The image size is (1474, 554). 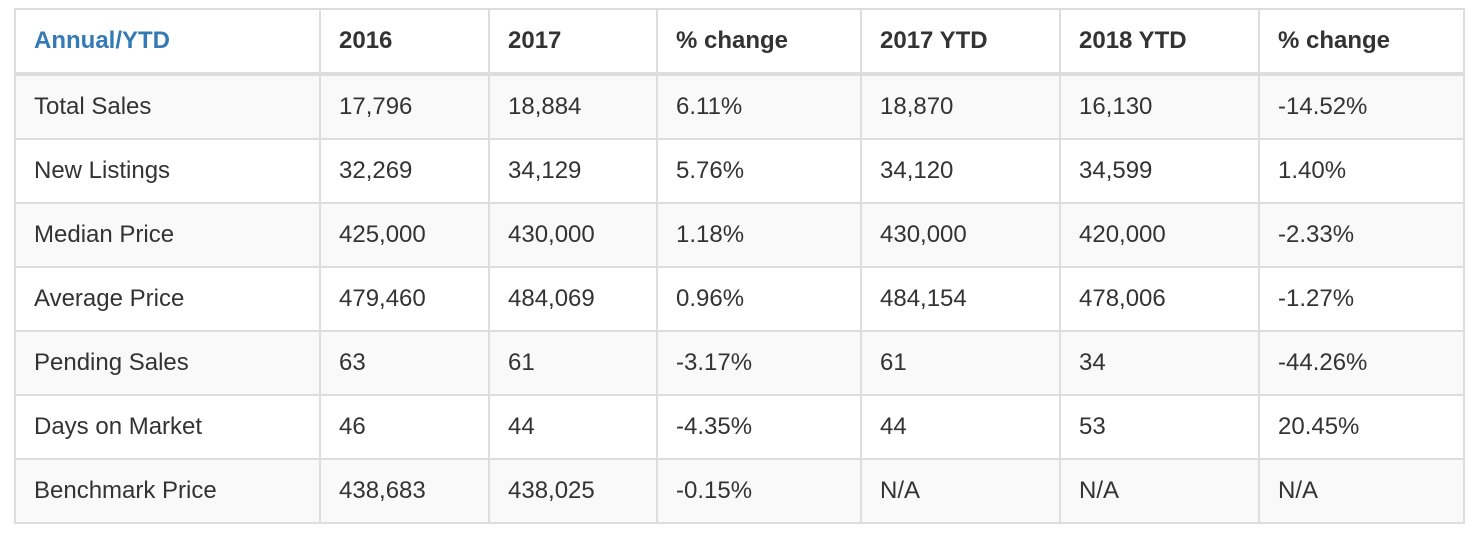 I want to click on table-cell: -3.17%, so click(x=759, y=363).